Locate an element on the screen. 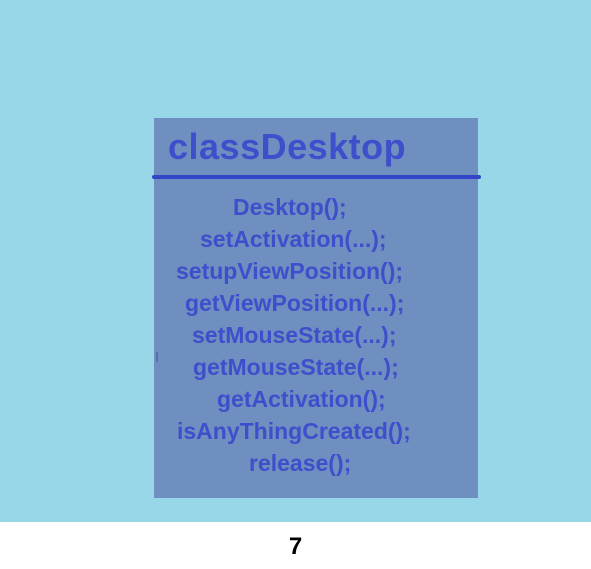  method-get-view-position: getViewPosition(...); is located at coordinates (295, 303).